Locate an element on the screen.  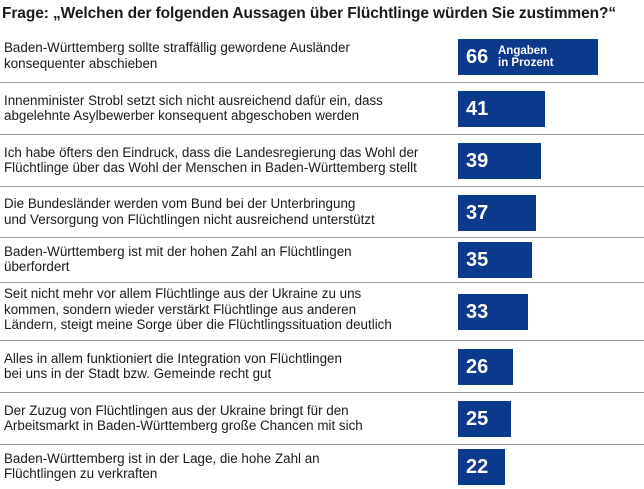
category-label-line: konsequenter abschieben is located at coordinates (81, 63).